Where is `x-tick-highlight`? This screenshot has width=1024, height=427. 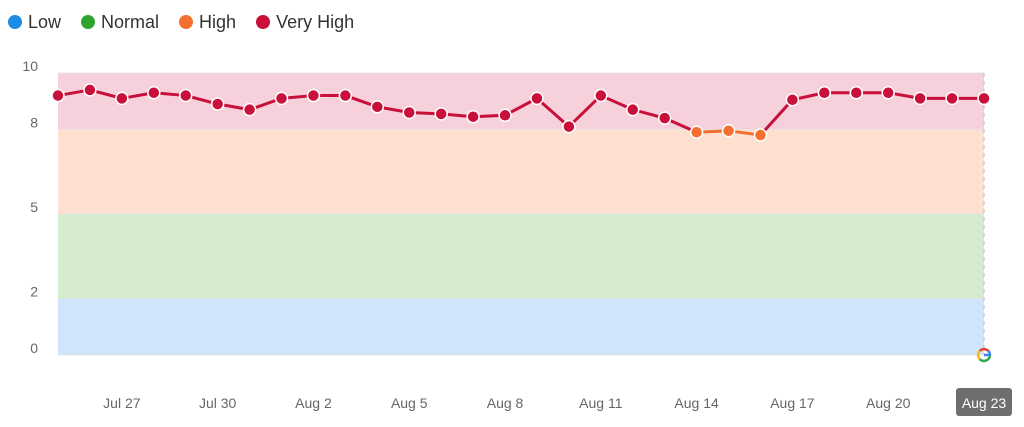 x-tick-highlight is located at coordinates (984, 402).